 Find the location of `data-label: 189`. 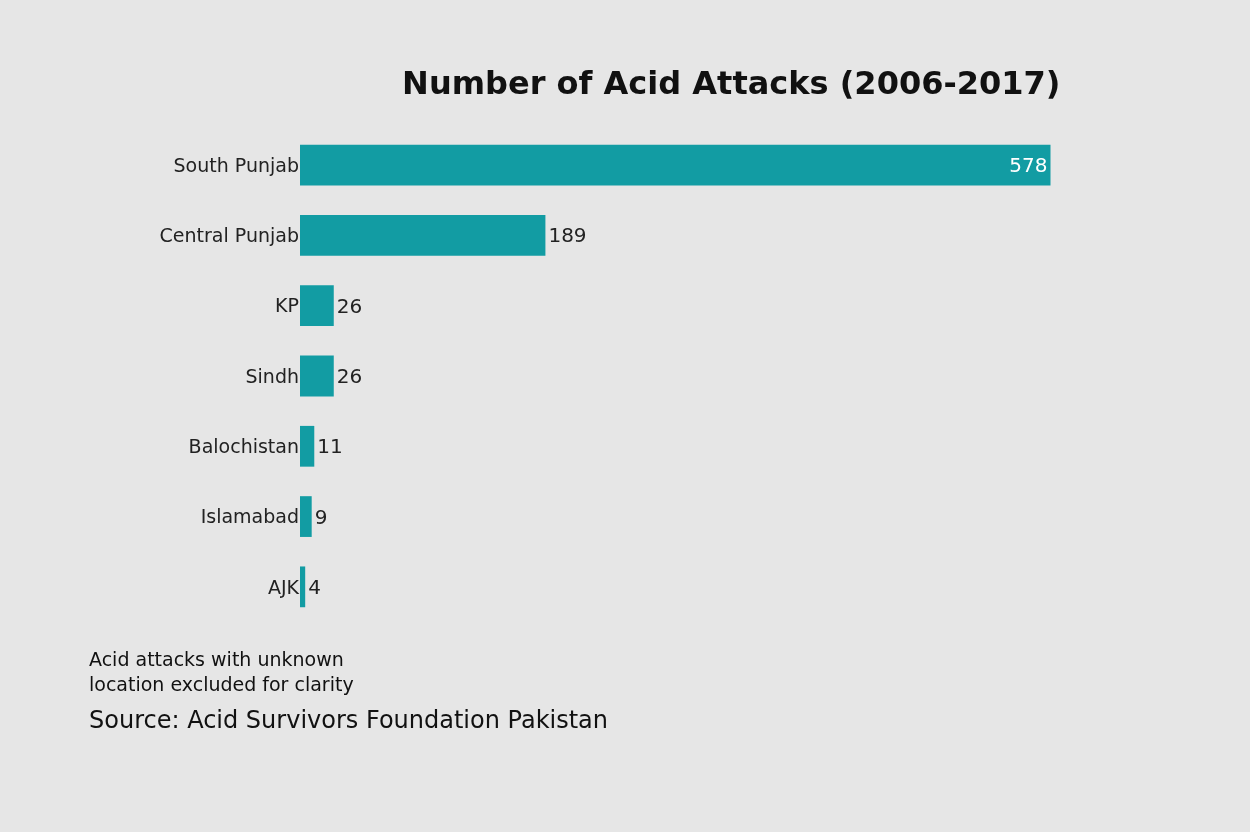

data-label: 189 is located at coordinates (567, 235).